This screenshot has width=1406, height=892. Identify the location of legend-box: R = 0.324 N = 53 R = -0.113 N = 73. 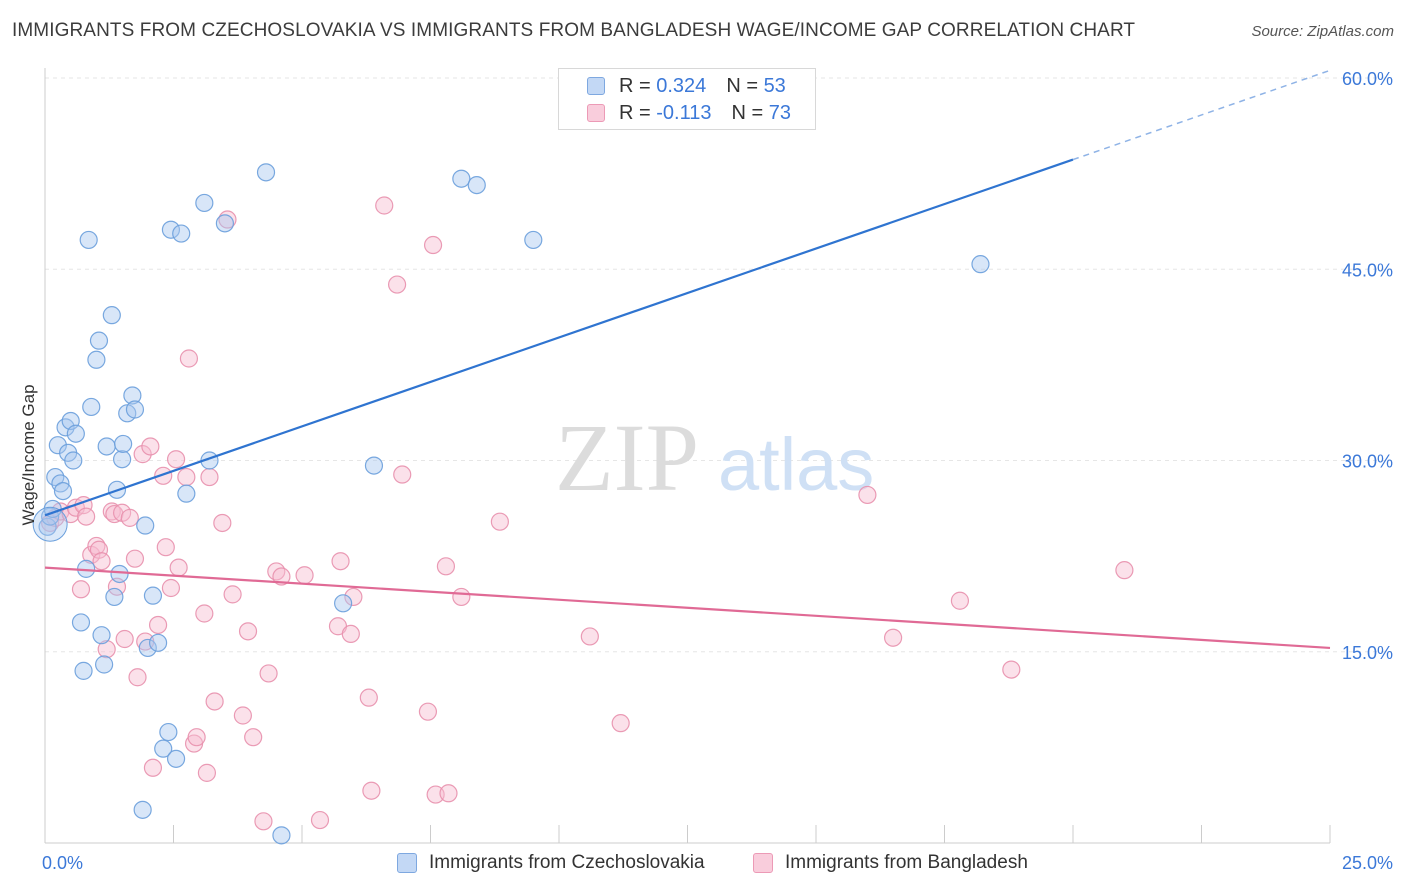
(687, 99).